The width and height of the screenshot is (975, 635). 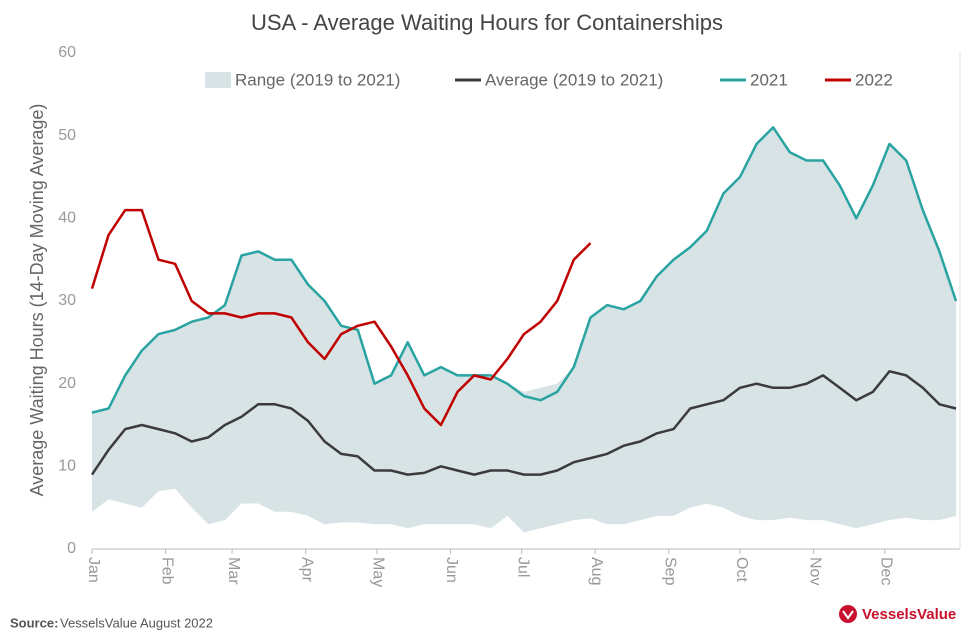 I want to click on x-tick-label: Jun, so click(x=451, y=570).